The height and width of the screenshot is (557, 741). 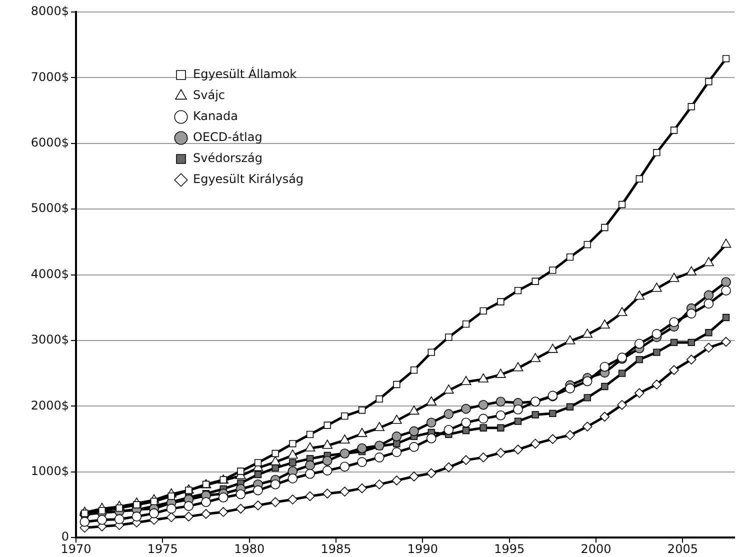 What do you see at coordinates (49, 405) in the screenshot?
I see `y-tick-label: 2000$` at bounding box center [49, 405].